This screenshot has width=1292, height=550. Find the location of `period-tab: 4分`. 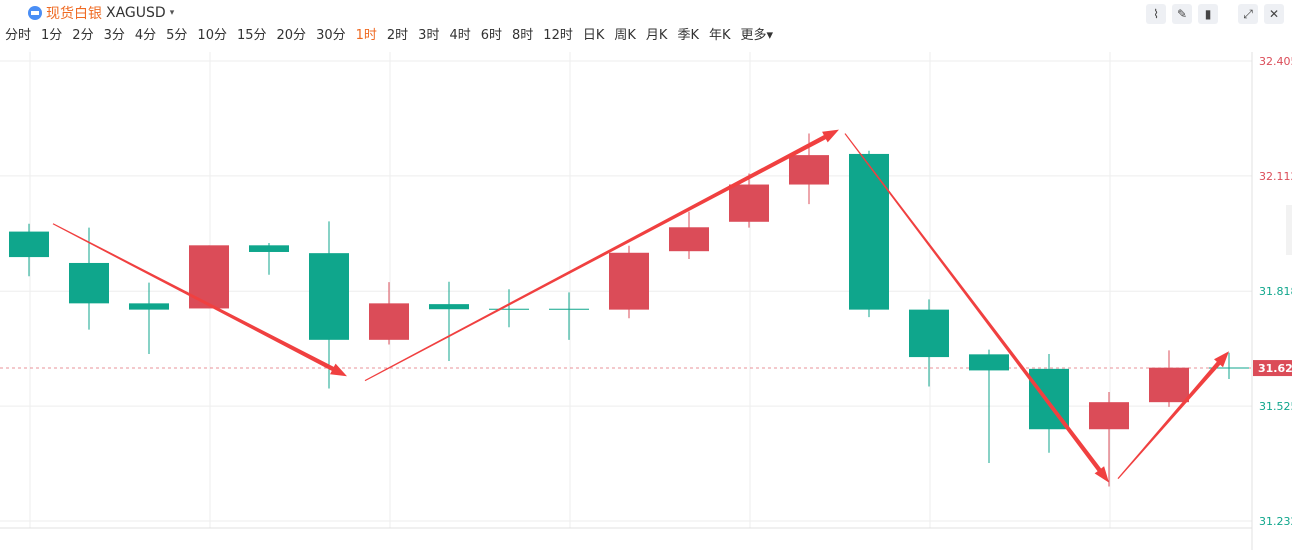

period-tab: 4分 is located at coordinates (145, 35).